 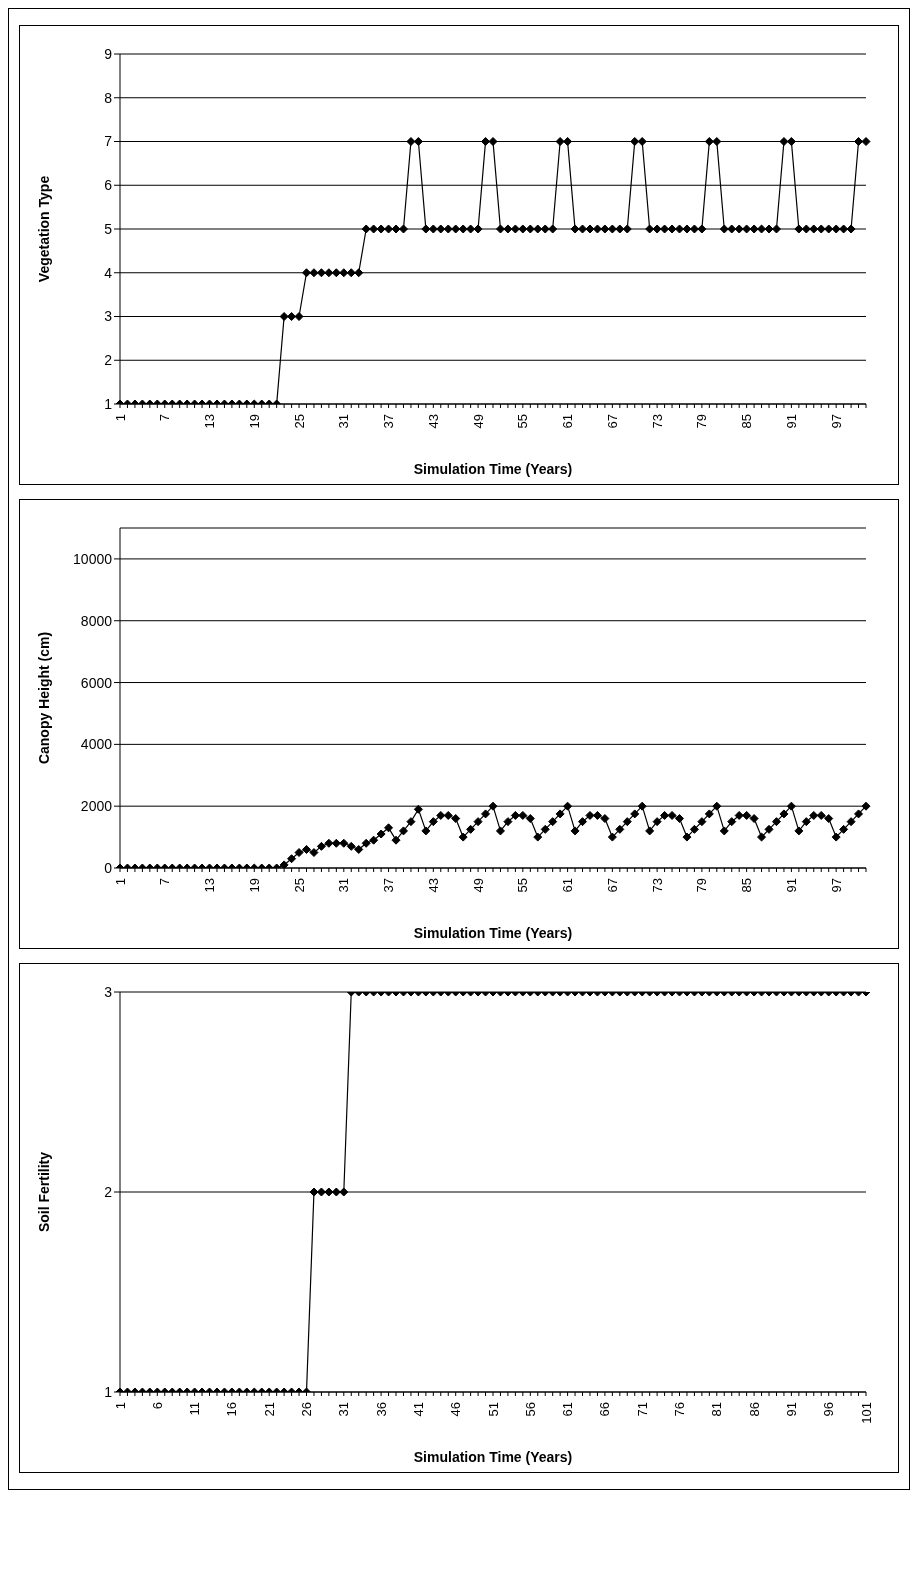 What do you see at coordinates (108, 272) in the screenshot?
I see `y-tick-label: 4` at bounding box center [108, 272].